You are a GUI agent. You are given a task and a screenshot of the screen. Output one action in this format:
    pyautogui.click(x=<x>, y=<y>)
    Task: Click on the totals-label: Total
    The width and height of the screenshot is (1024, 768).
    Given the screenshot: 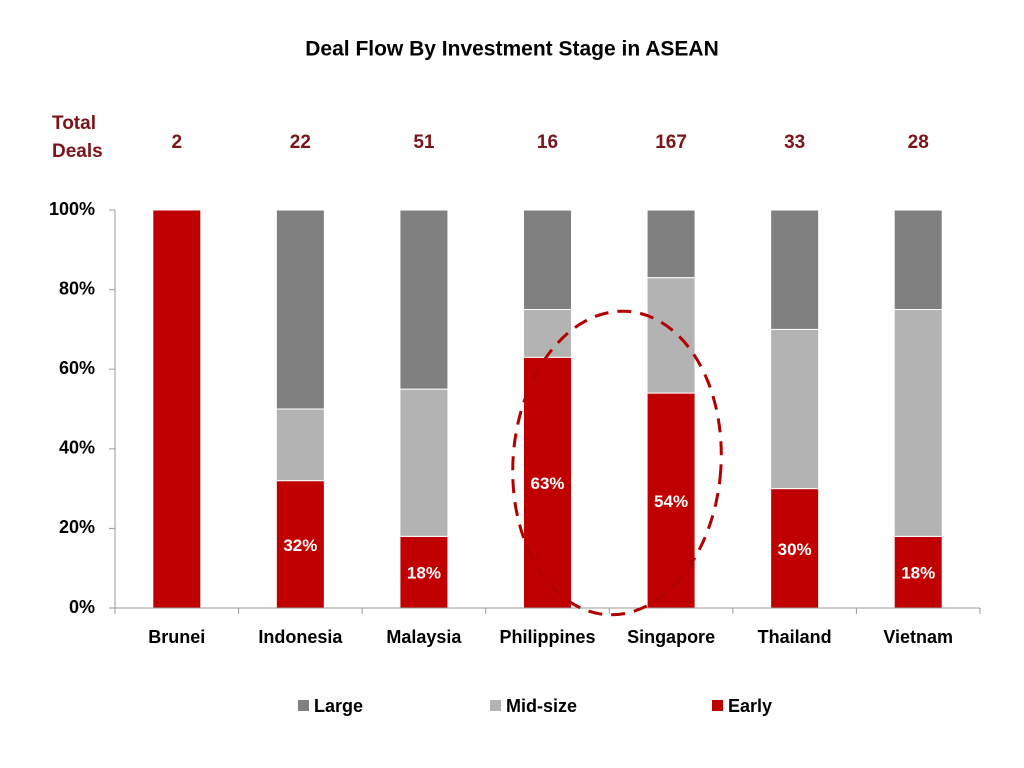 What is the action you would take?
    pyautogui.click(x=74, y=123)
    